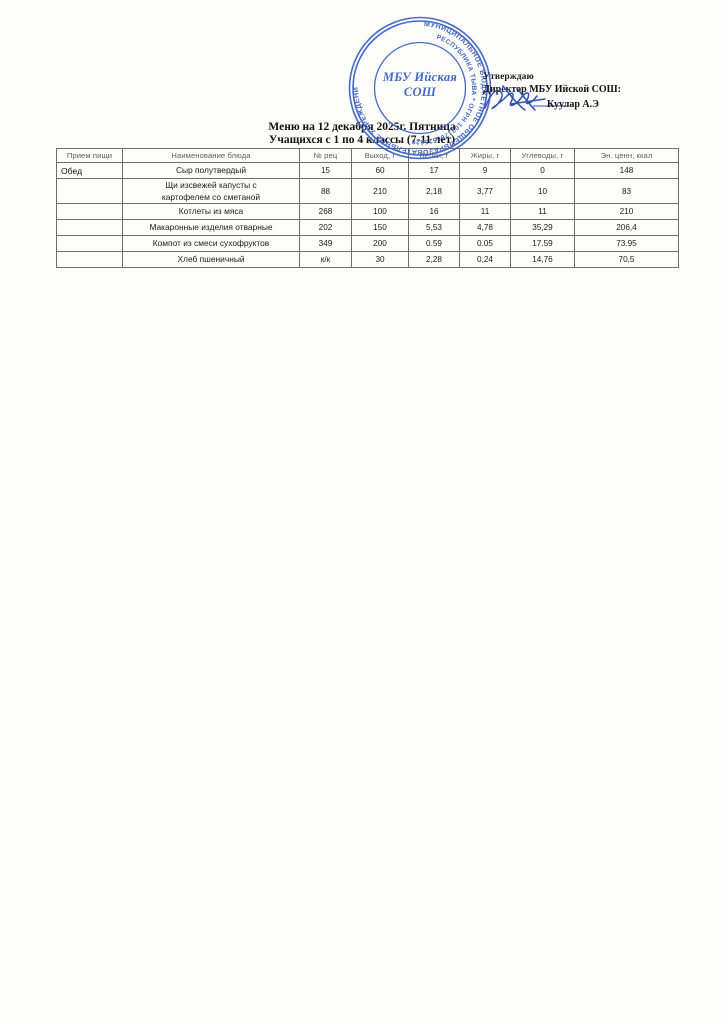  Describe the element at coordinates (434, 243) in the screenshot. I see `cell-protein: 0.59` at that location.